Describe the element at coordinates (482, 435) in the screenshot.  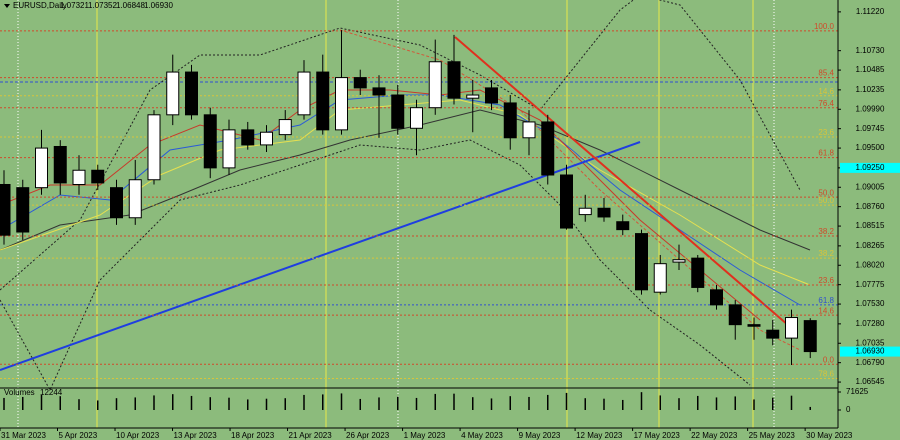
I see `x-tick-label: 4 May 2023` at that location.